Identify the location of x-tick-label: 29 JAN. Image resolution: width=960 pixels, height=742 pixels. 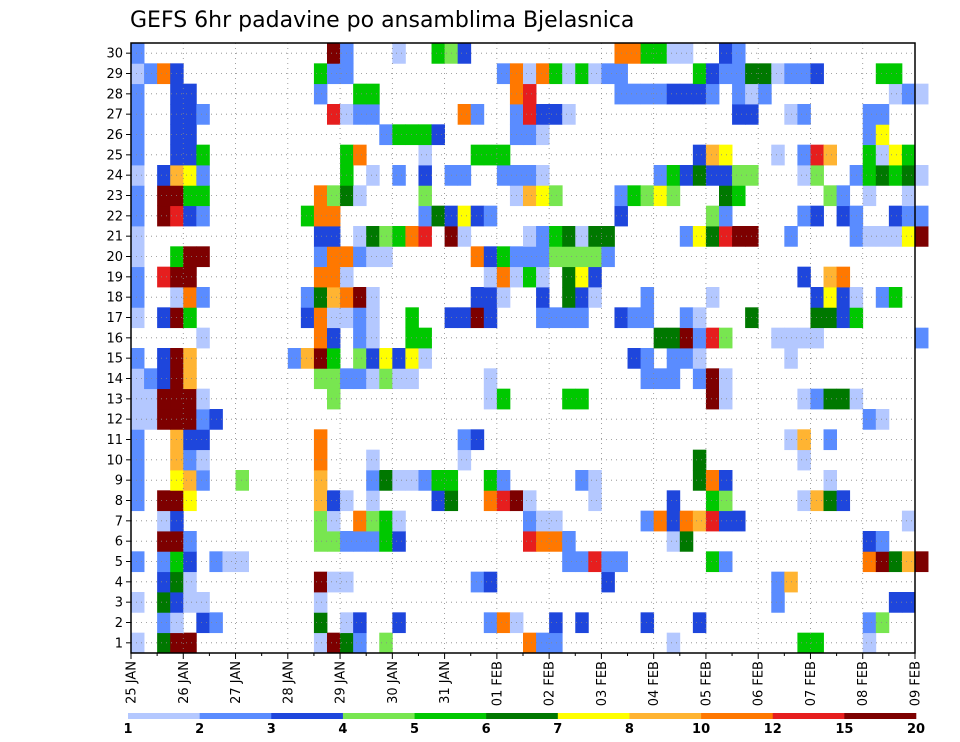
(341, 682).